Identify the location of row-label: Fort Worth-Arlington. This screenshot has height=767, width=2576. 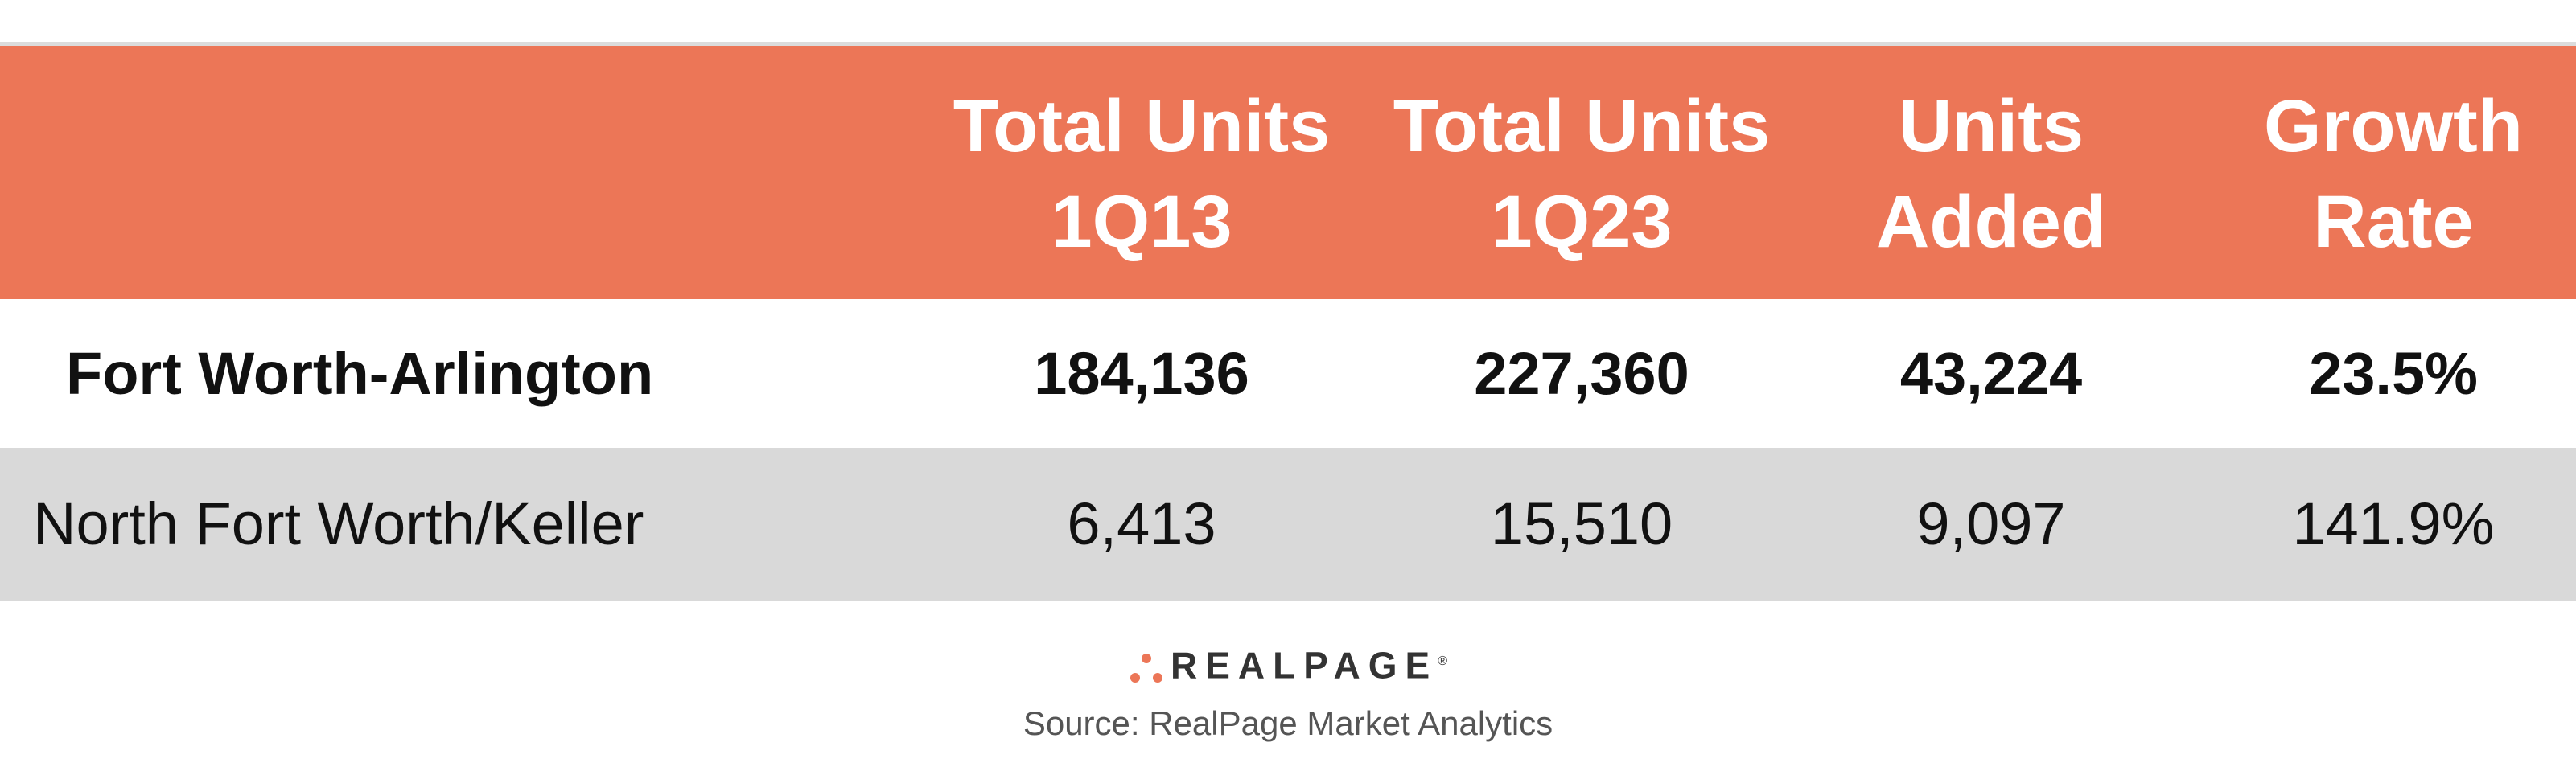
(360, 373).